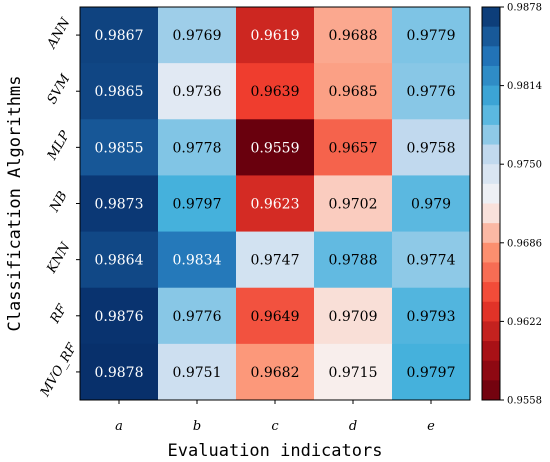  I want to click on cell-value-label: 0.9758, so click(431, 148).